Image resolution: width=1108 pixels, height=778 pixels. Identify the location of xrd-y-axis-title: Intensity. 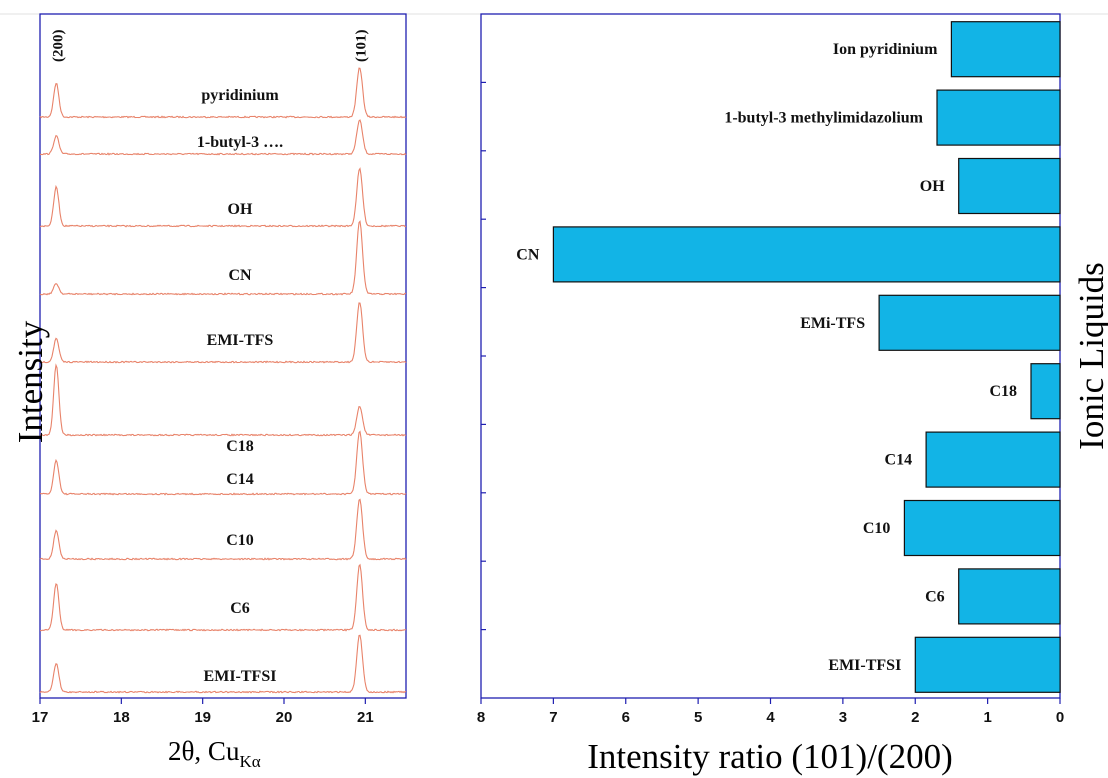
(30, 381).